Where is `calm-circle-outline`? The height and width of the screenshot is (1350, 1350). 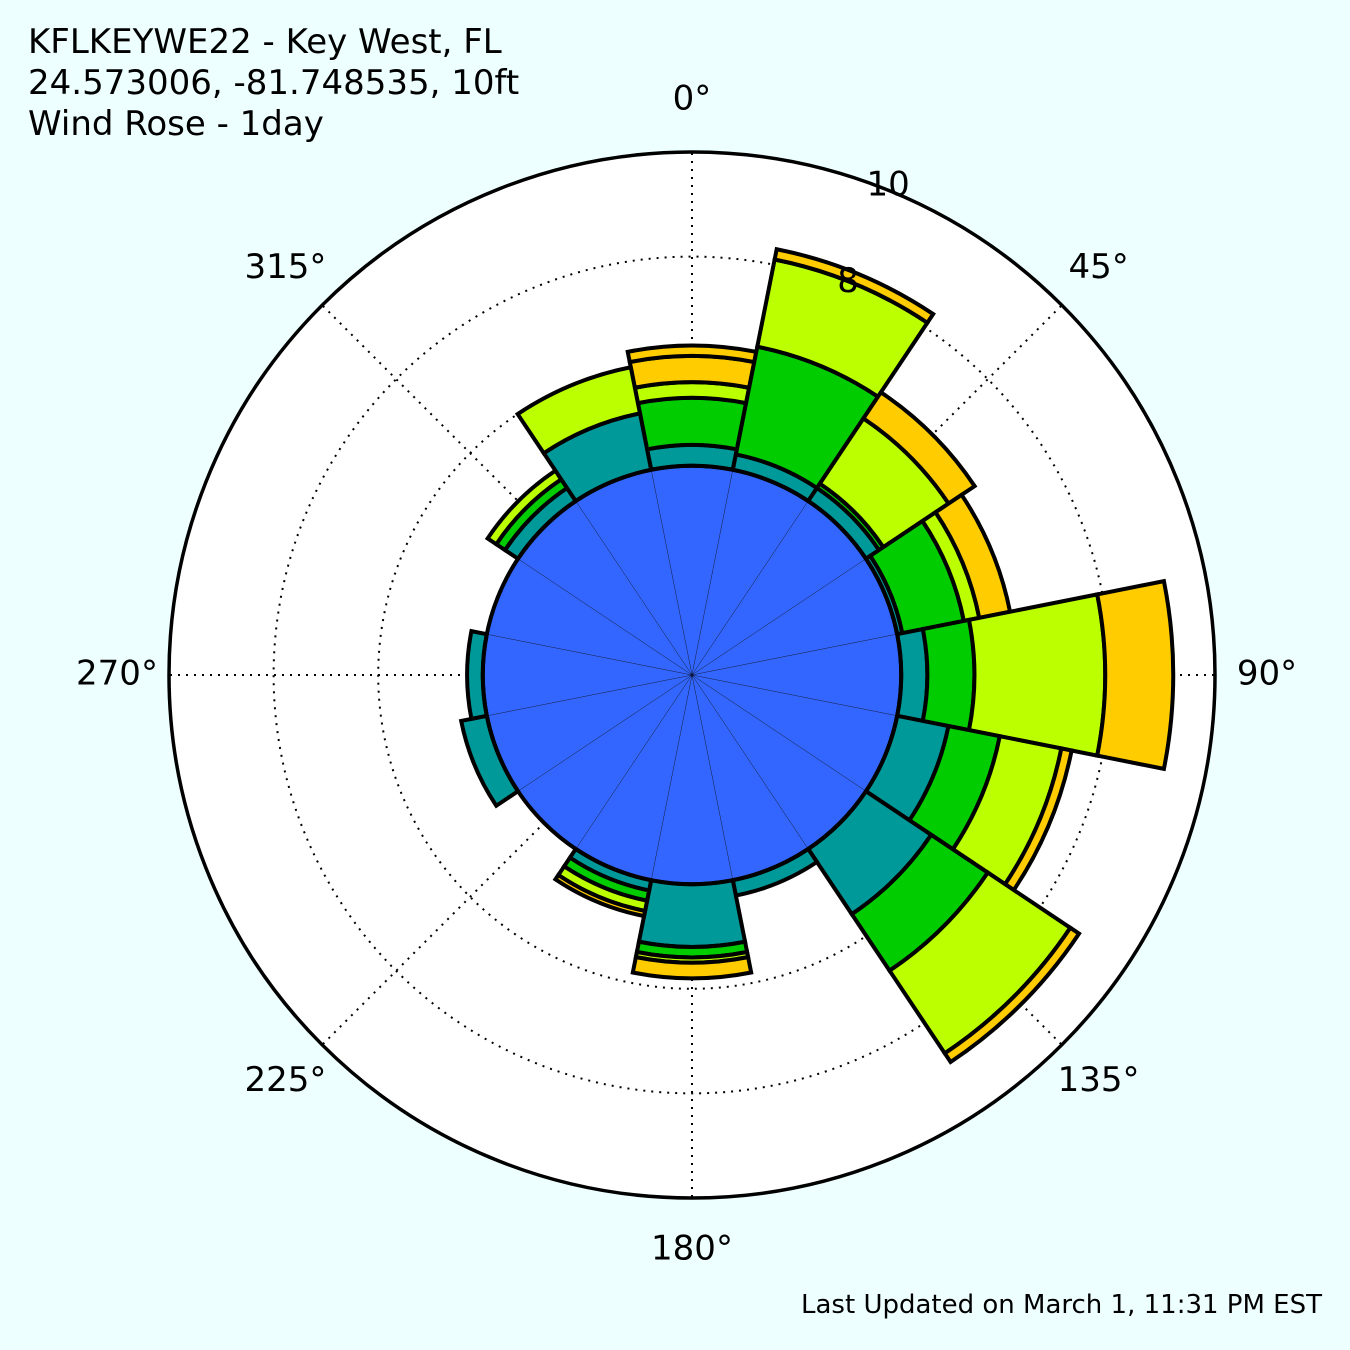 calm-circle-outline is located at coordinates (692, 675).